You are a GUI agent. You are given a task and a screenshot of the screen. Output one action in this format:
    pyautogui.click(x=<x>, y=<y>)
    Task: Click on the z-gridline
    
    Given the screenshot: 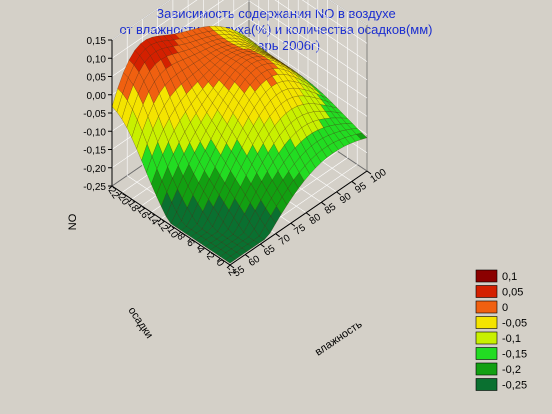 What is the action you would take?
    pyautogui.click(x=239, y=20)
    